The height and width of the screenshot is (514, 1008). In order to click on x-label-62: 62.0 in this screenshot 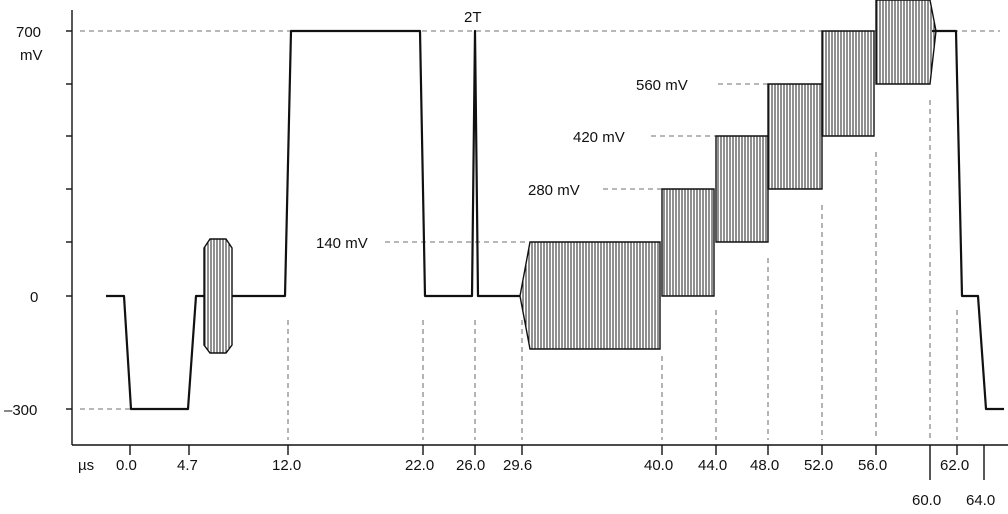, I will do `click(954, 465)`.